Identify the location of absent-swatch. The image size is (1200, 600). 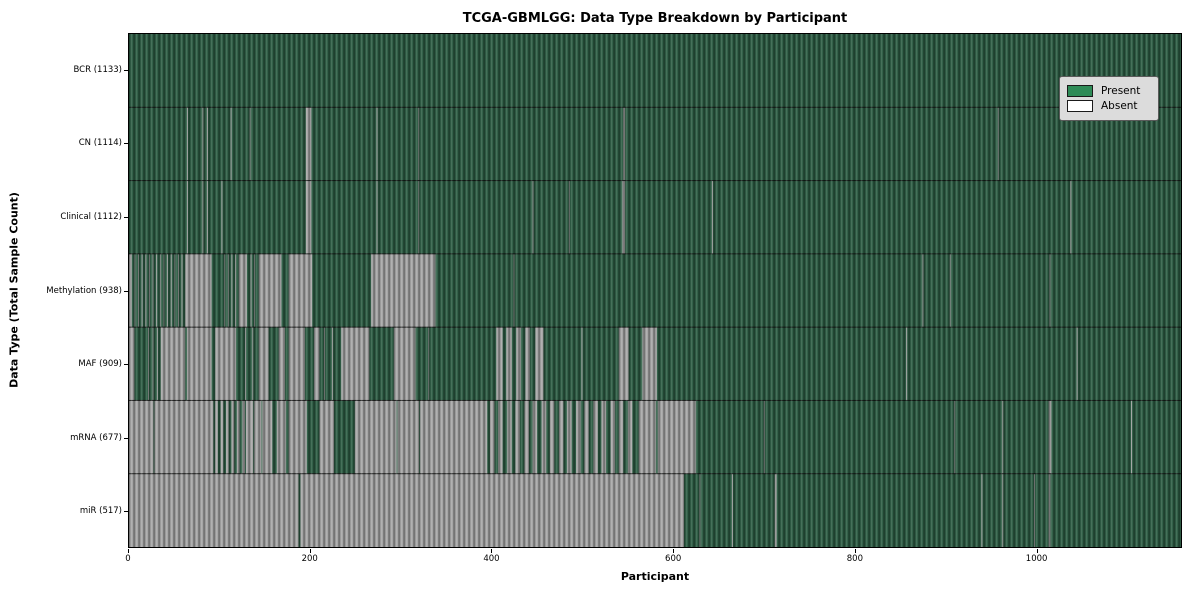
(1080, 106).